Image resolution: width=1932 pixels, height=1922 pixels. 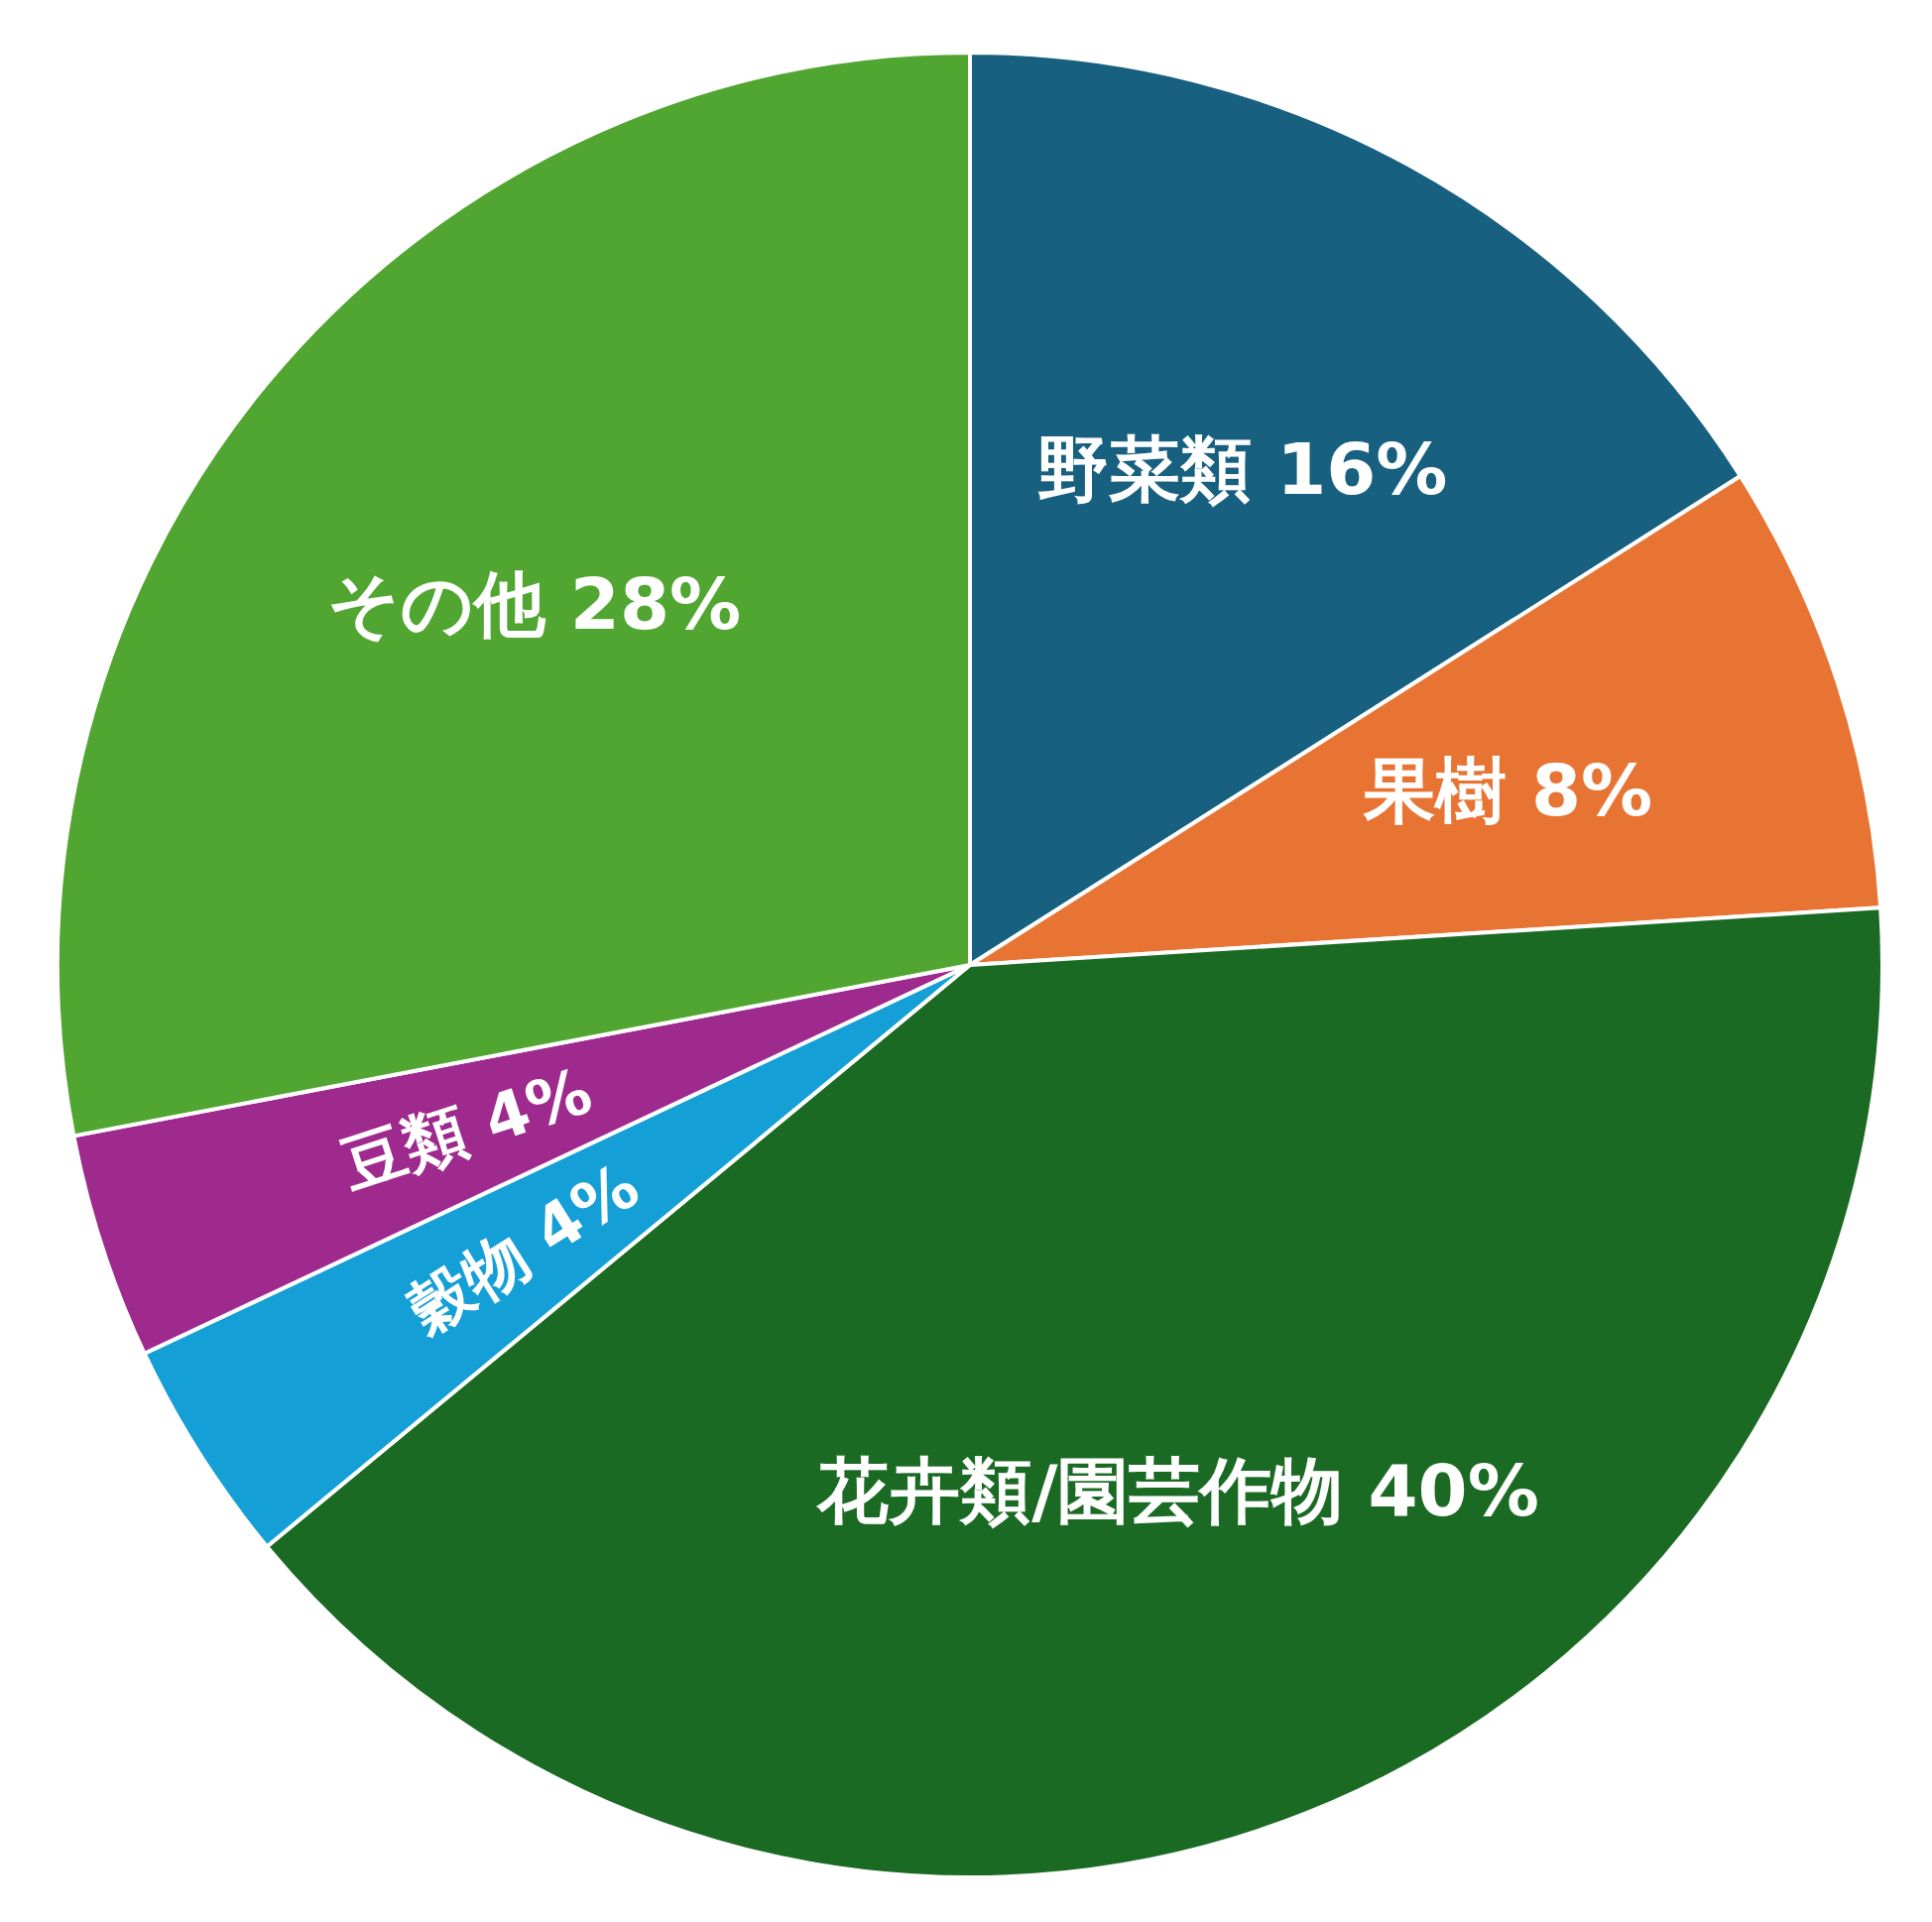 What do you see at coordinates (534, 604) in the screenshot?
I see `slice-label: その他 28%` at bounding box center [534, 604].